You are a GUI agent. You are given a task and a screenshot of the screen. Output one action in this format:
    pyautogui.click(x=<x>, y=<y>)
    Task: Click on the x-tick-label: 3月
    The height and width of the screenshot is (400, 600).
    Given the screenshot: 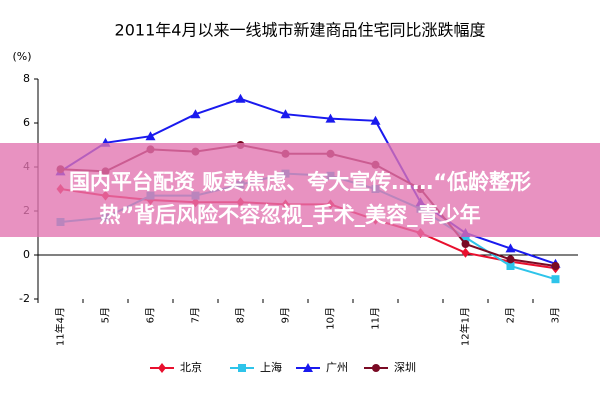 What is the action you would take?
    pyautogui.click(x=556, y=315)
    